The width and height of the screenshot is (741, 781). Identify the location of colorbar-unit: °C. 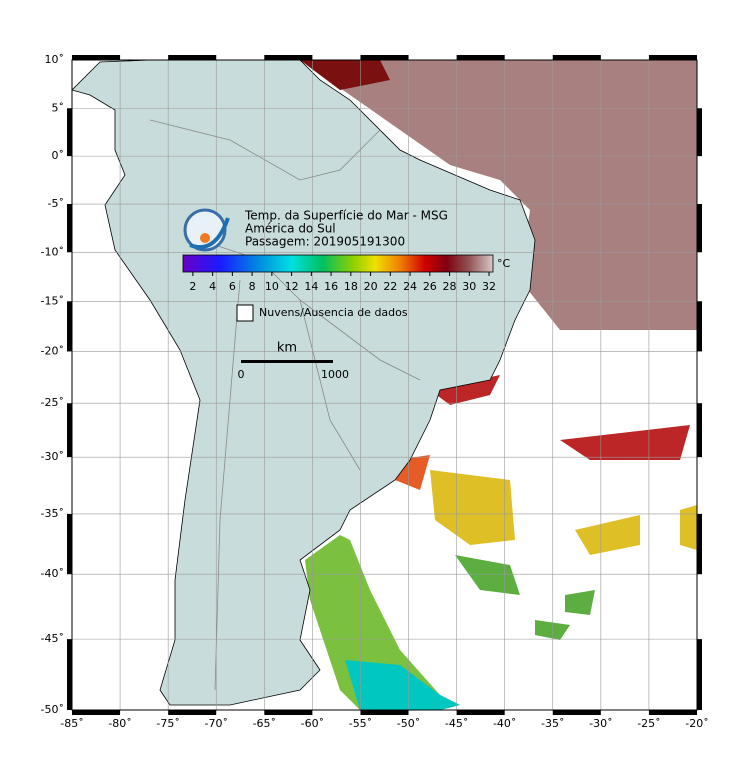
(504, 263).